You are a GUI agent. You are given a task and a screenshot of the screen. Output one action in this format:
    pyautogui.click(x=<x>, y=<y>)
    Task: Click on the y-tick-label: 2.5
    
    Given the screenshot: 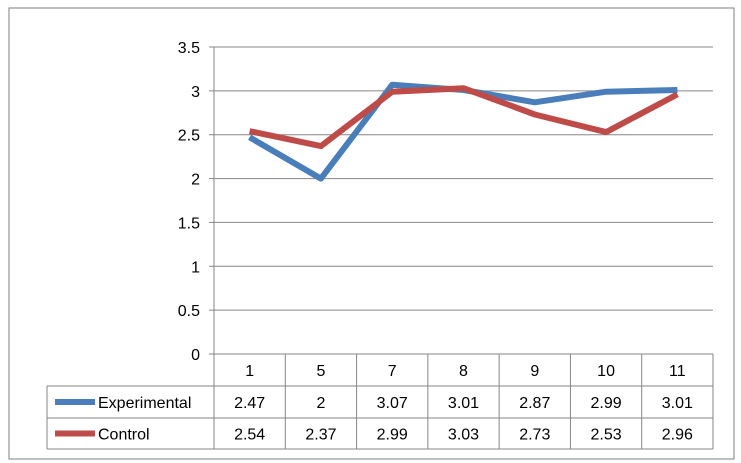 What is the action you would take?
    pyautogui.click(x=189, y=136)
    